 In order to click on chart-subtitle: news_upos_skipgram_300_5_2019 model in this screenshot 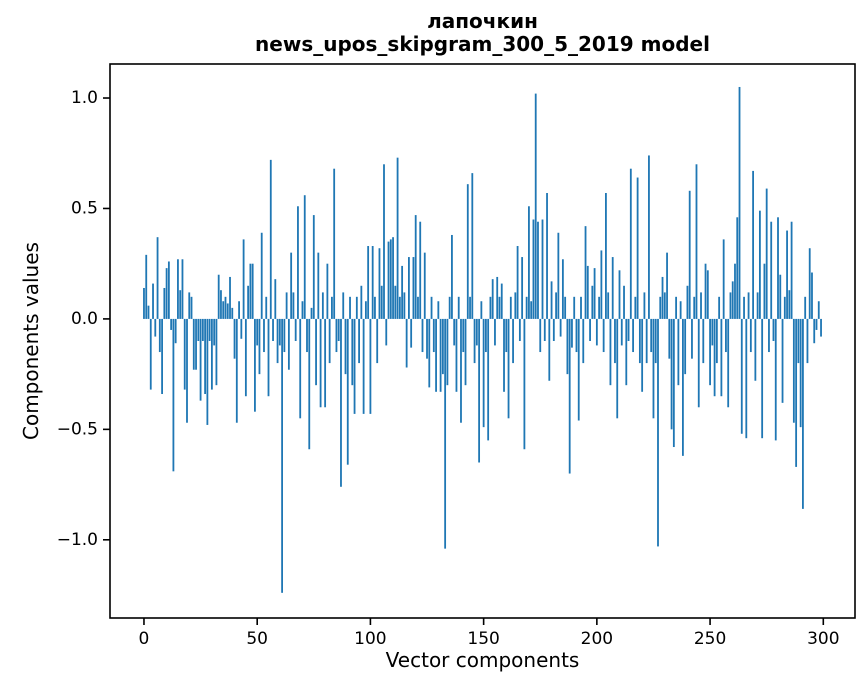, I will do `click(482, 44)`.